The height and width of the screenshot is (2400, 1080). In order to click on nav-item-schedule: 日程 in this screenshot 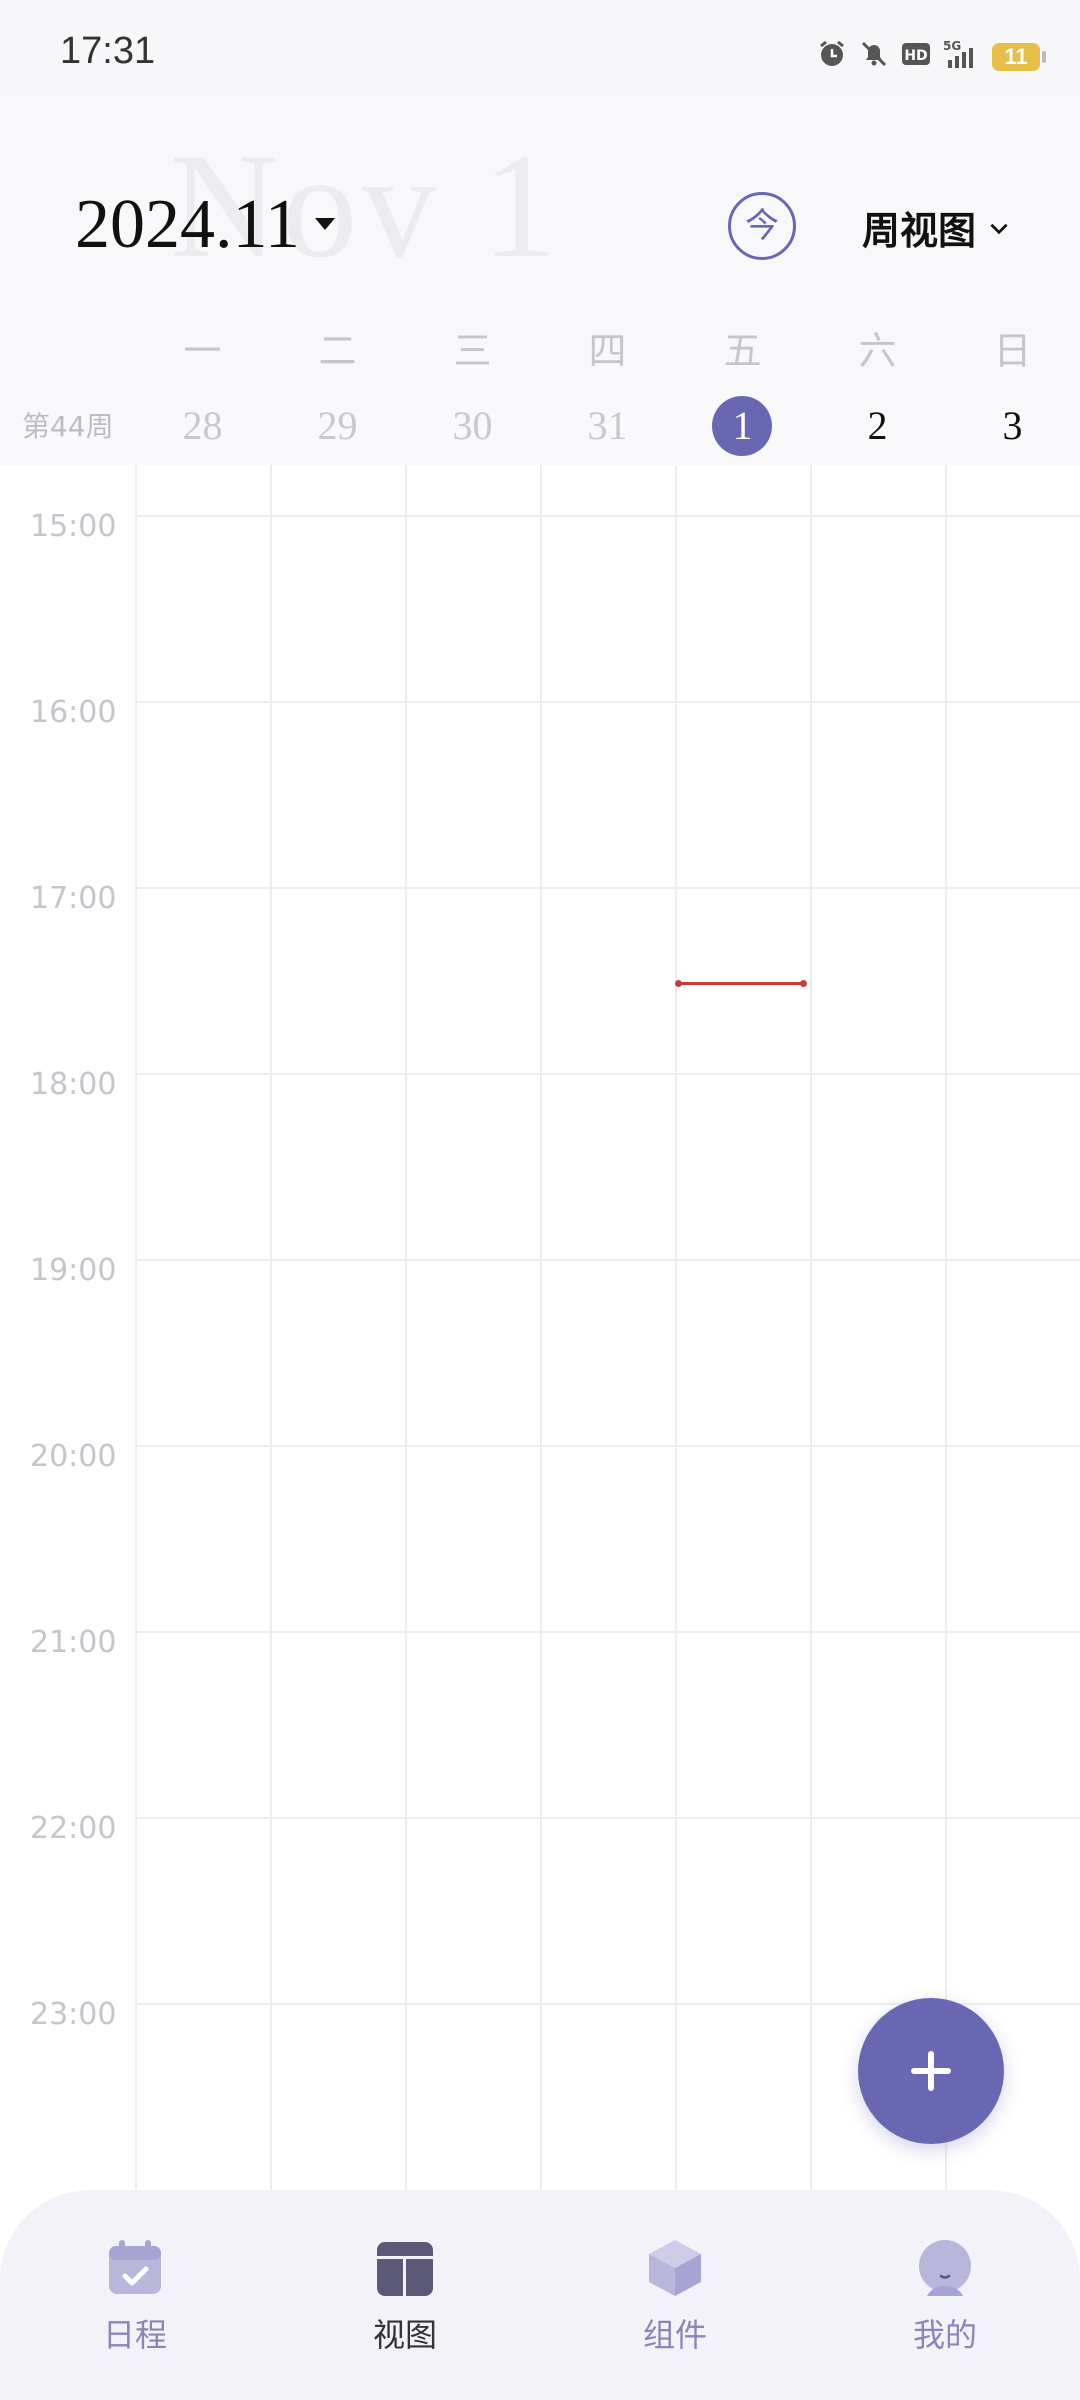, I will do `click(135, 2296)`.